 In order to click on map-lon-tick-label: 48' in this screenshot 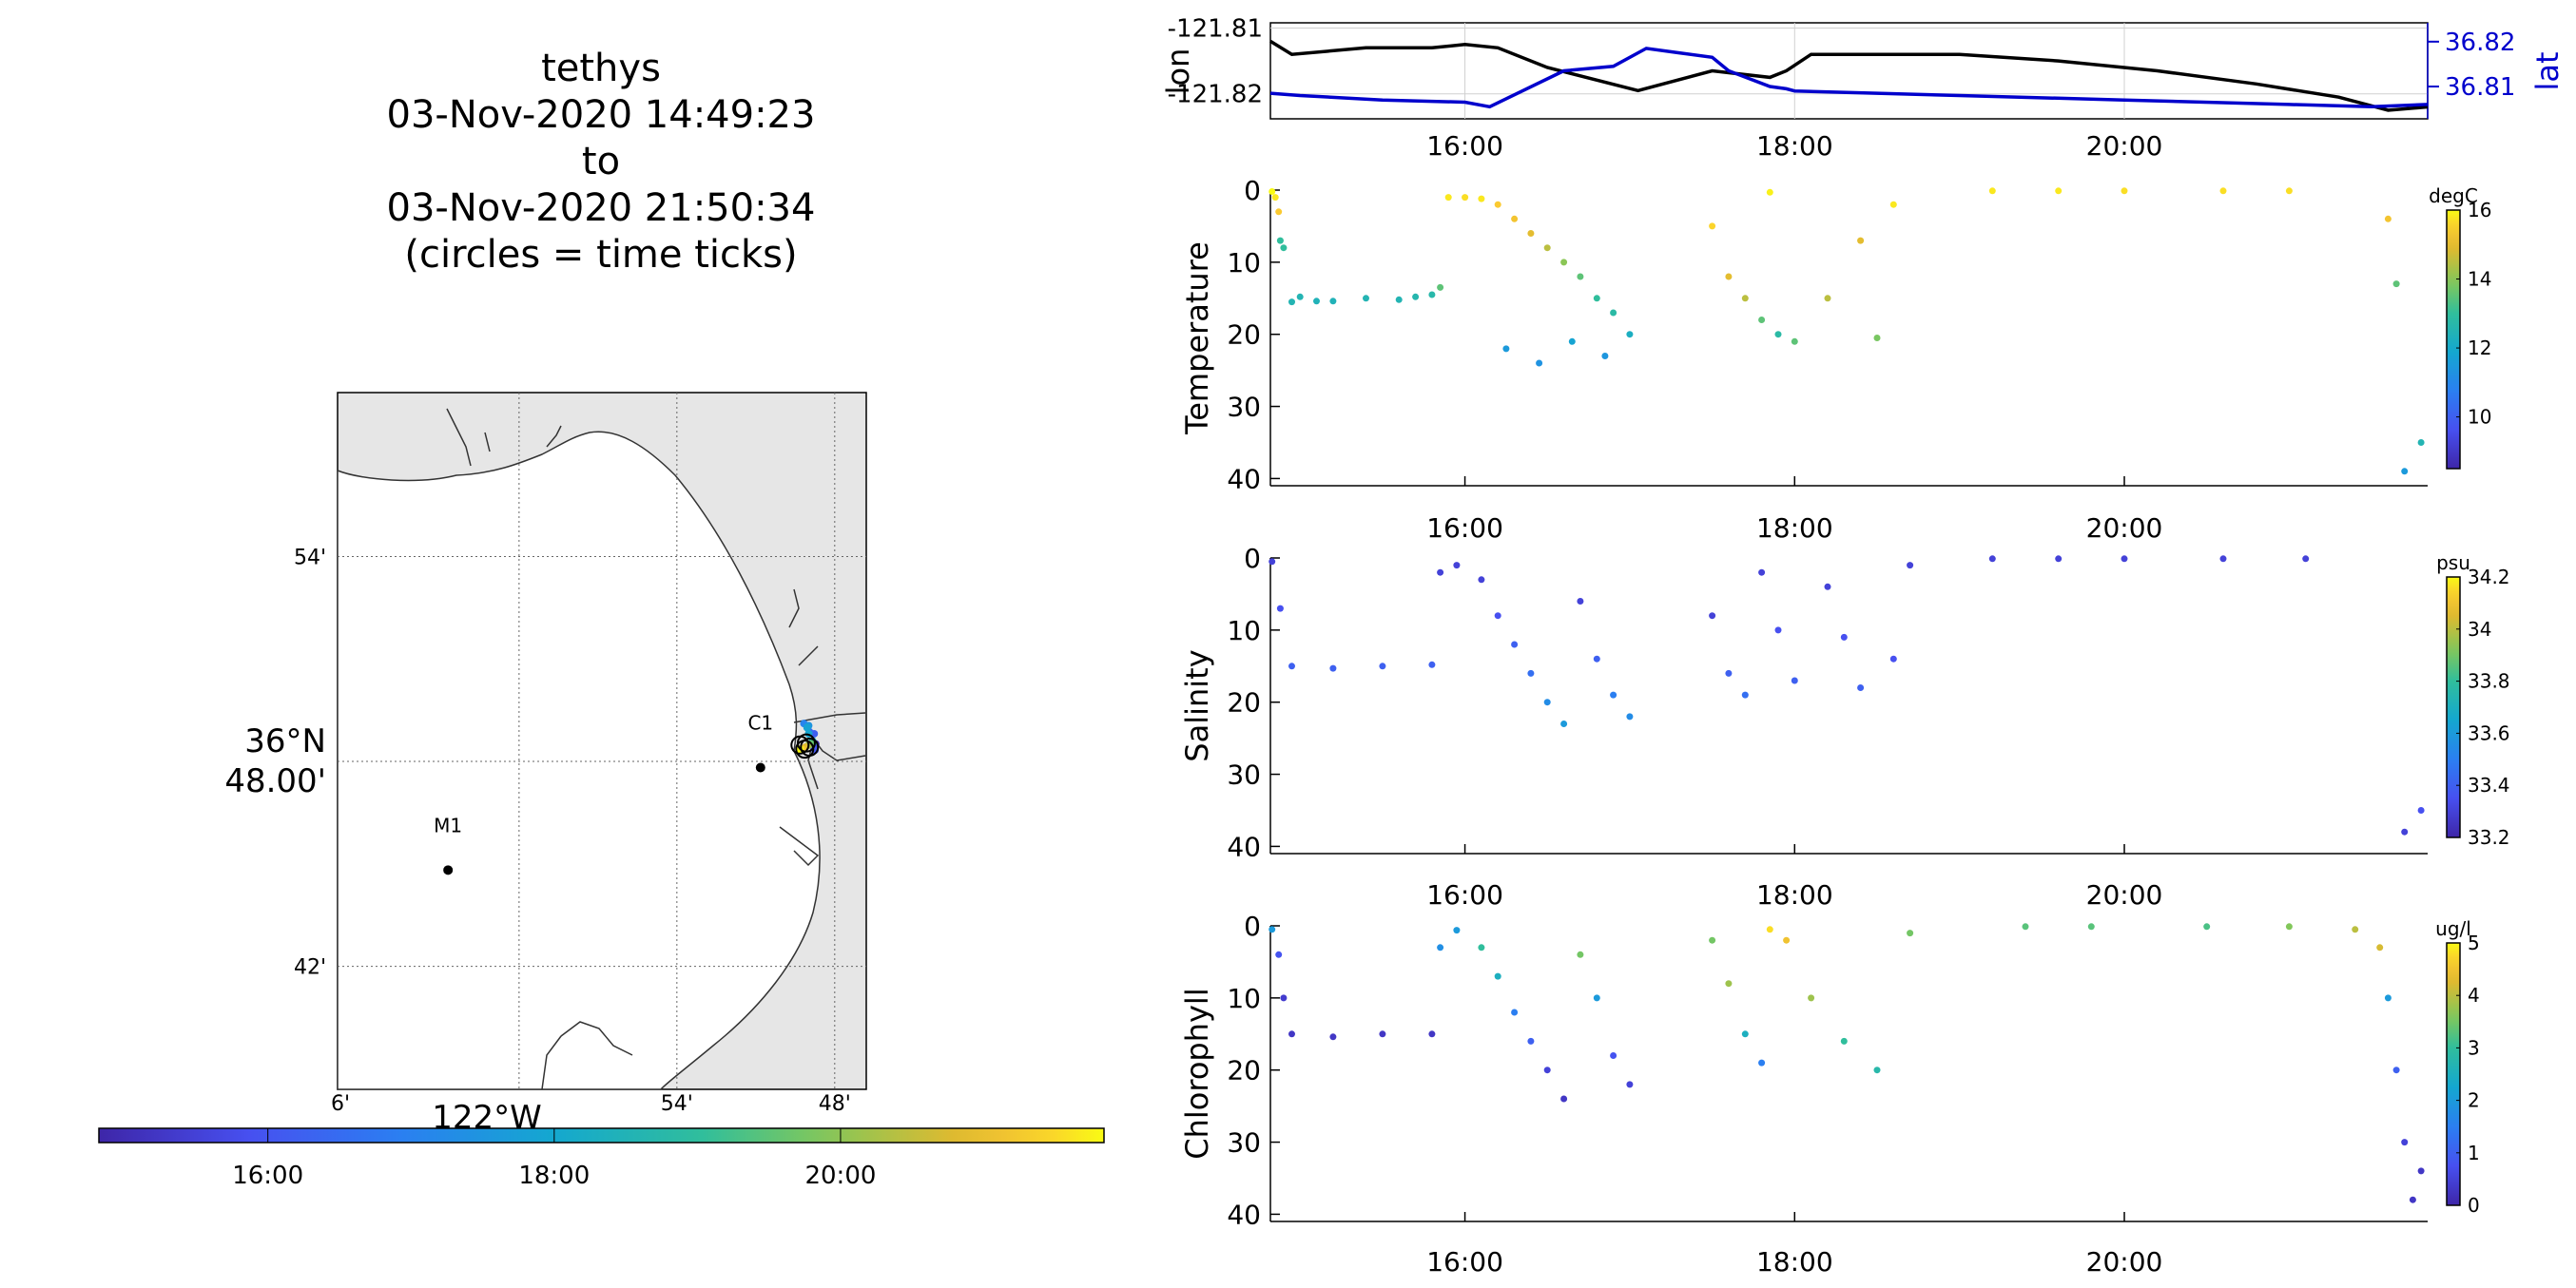, I will do `click(835, 1104)`.